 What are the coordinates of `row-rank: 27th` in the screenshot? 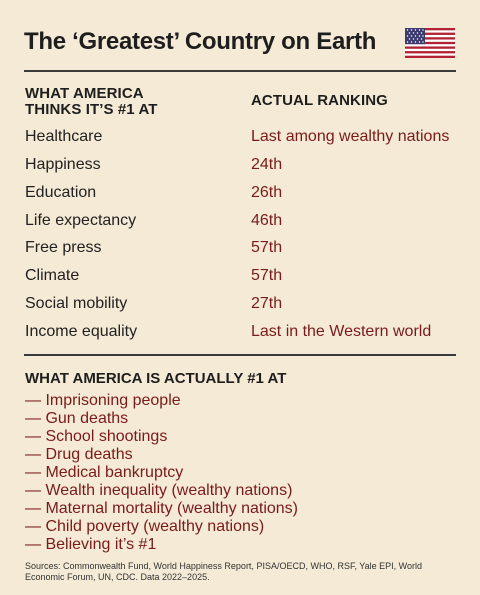 It's located at (267, 303).